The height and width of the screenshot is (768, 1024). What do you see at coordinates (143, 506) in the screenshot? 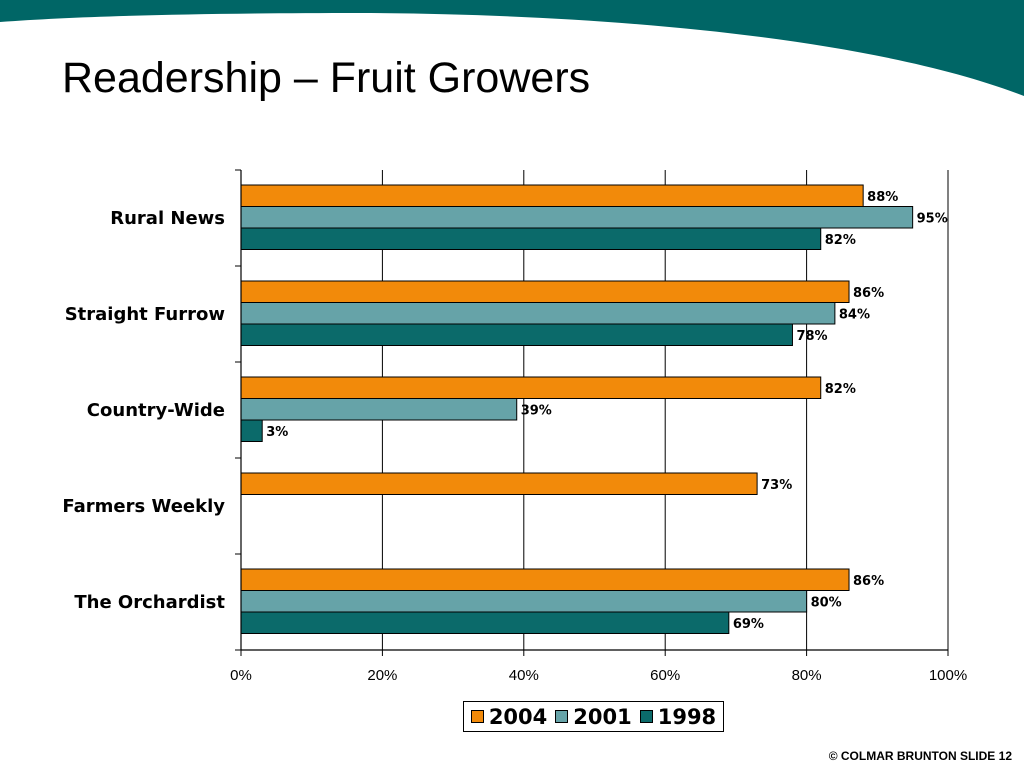
I see `category-label: Farmers Weekly` at bounding box center [143, 506].